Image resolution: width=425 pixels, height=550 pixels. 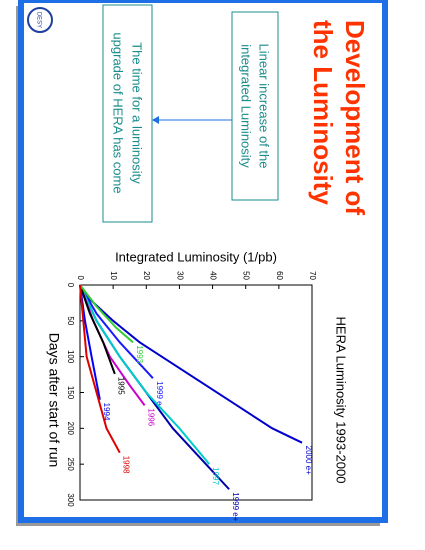 I want to click on x-tick-label: 250, so click(x=70, y=464).